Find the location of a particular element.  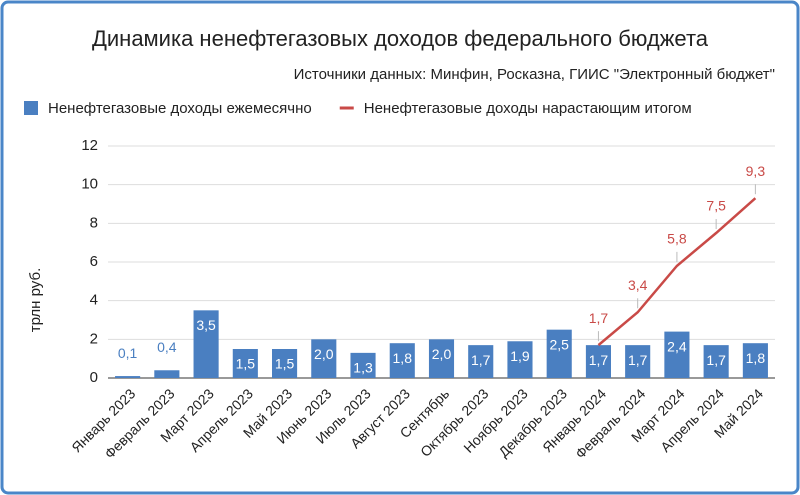

data-label: 1,9 is located at coordinates (520, 356).